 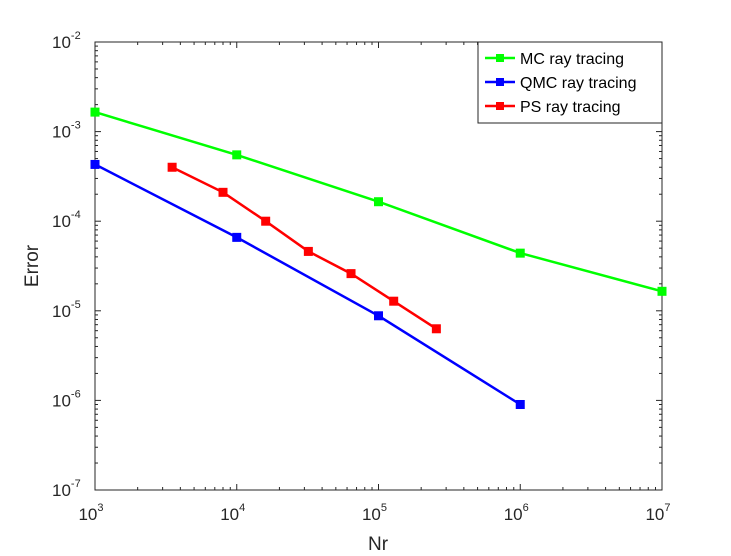 I want to click on y-tick-exponent: -3, so click(x=76, y=126).